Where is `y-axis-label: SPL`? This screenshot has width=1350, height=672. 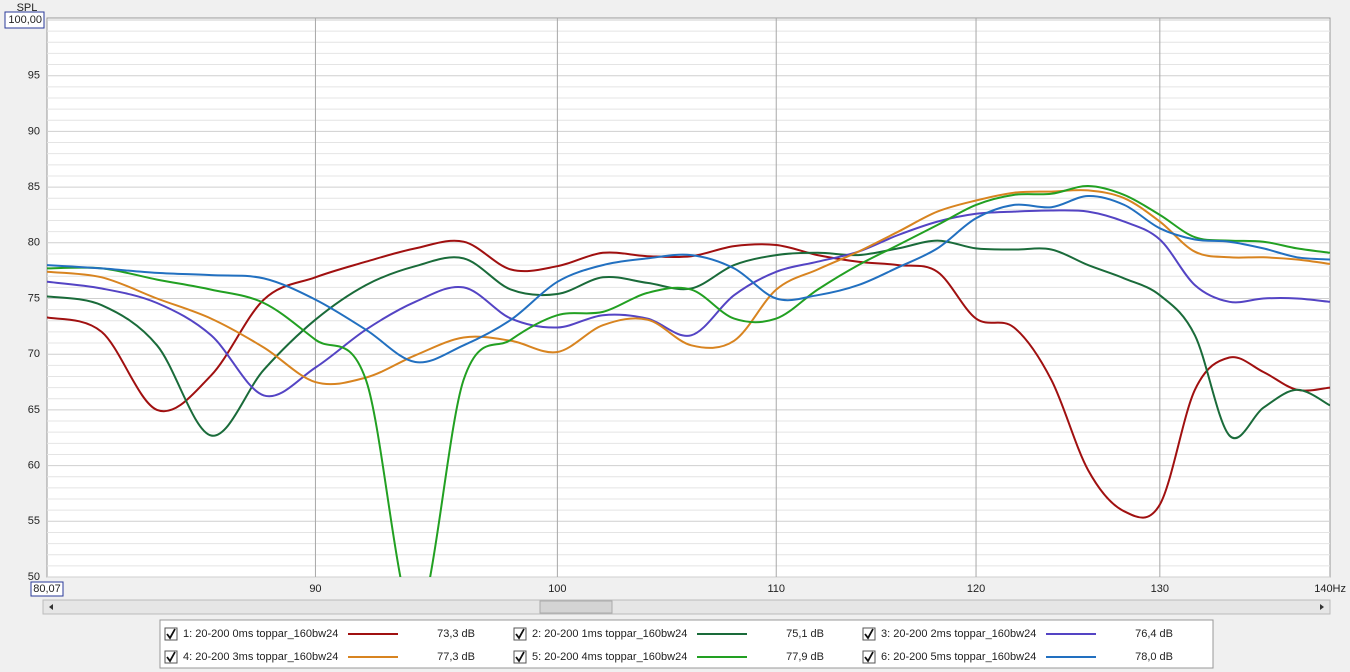
y-axis-label: SPL is located at coordinates (27, 8).